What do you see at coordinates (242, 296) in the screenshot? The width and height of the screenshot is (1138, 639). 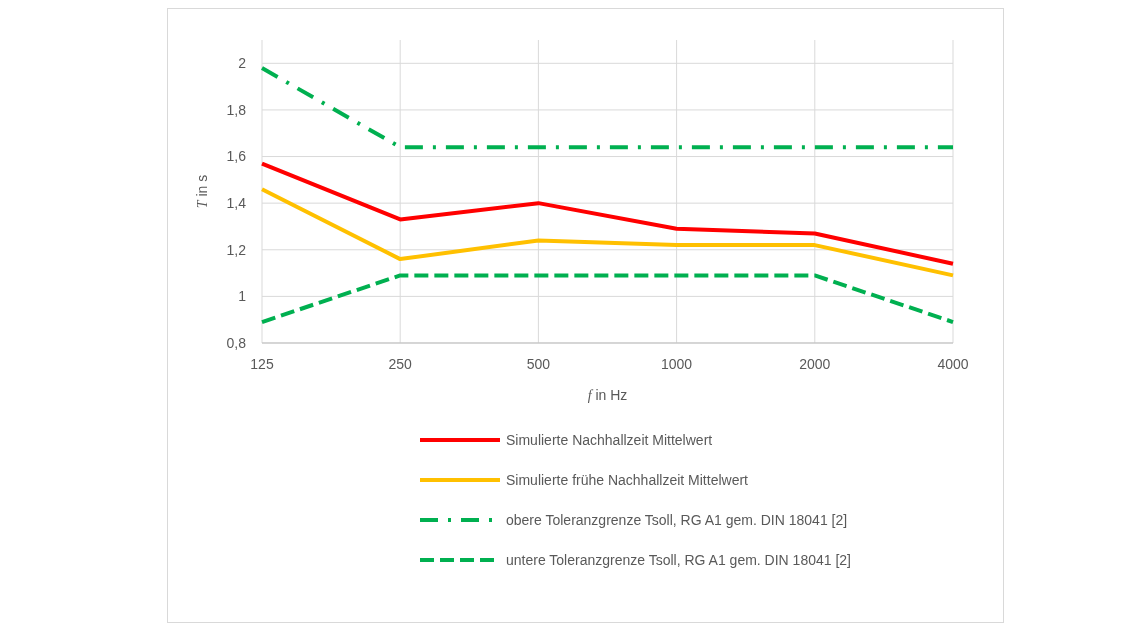 I see `y-tick-label: 1` at bounding box center [242, 296].